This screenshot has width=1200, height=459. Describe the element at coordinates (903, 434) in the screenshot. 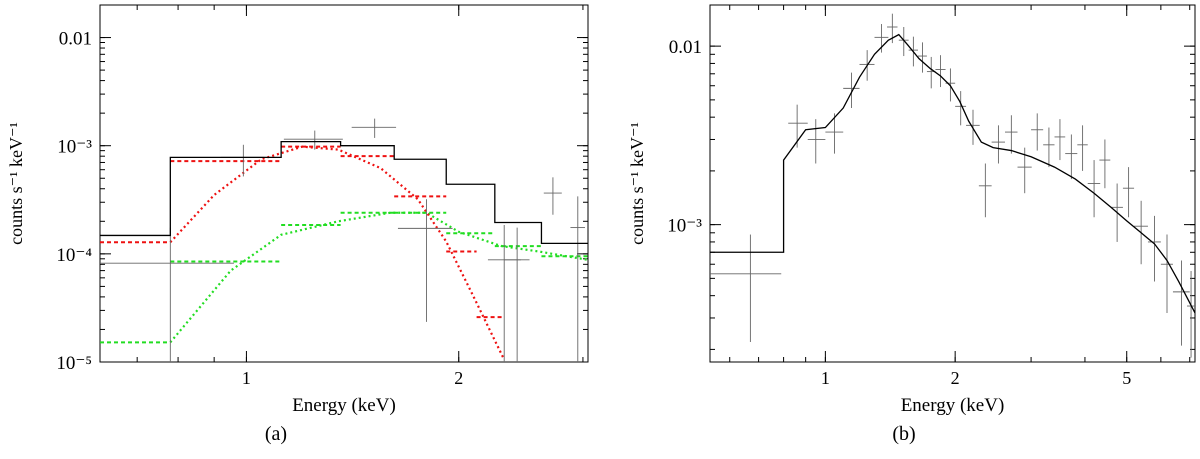

I see `panel-label: (b)` at that location.